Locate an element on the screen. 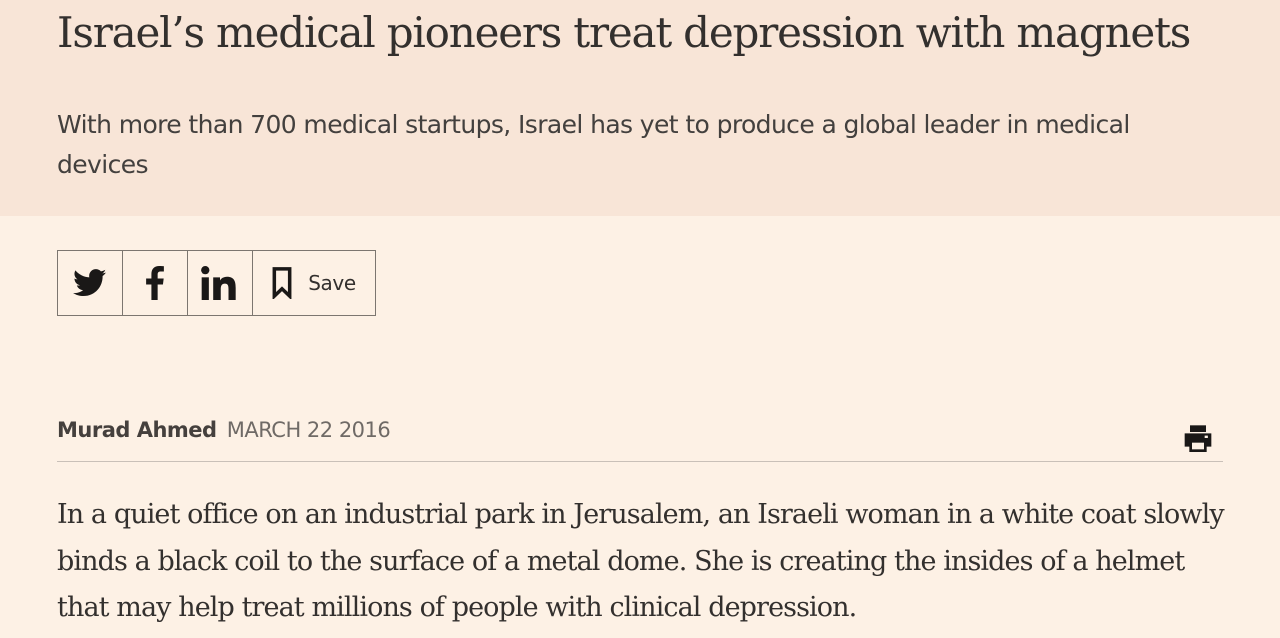  share-facebook-button is located at coordinates (155, 283).